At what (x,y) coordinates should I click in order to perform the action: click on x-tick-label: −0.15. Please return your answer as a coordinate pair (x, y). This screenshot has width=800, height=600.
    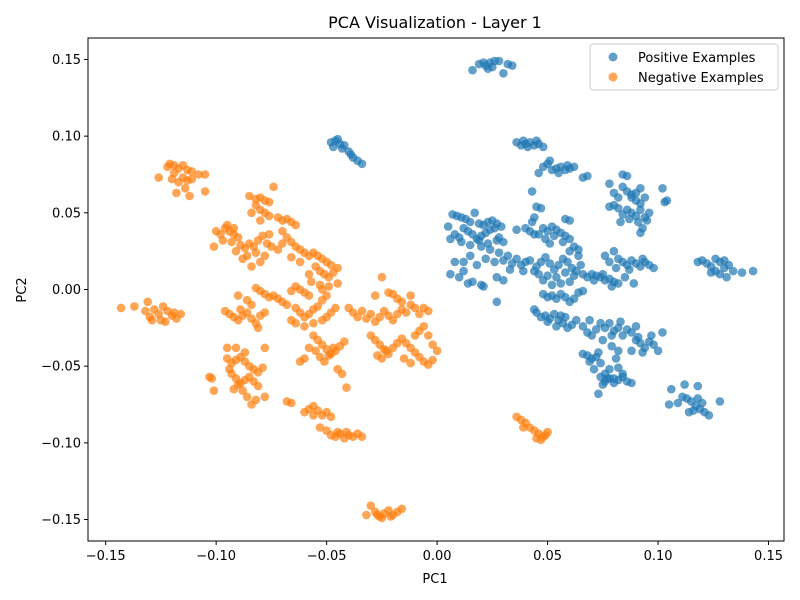
    Looking at the image, I should click on (106, 556).